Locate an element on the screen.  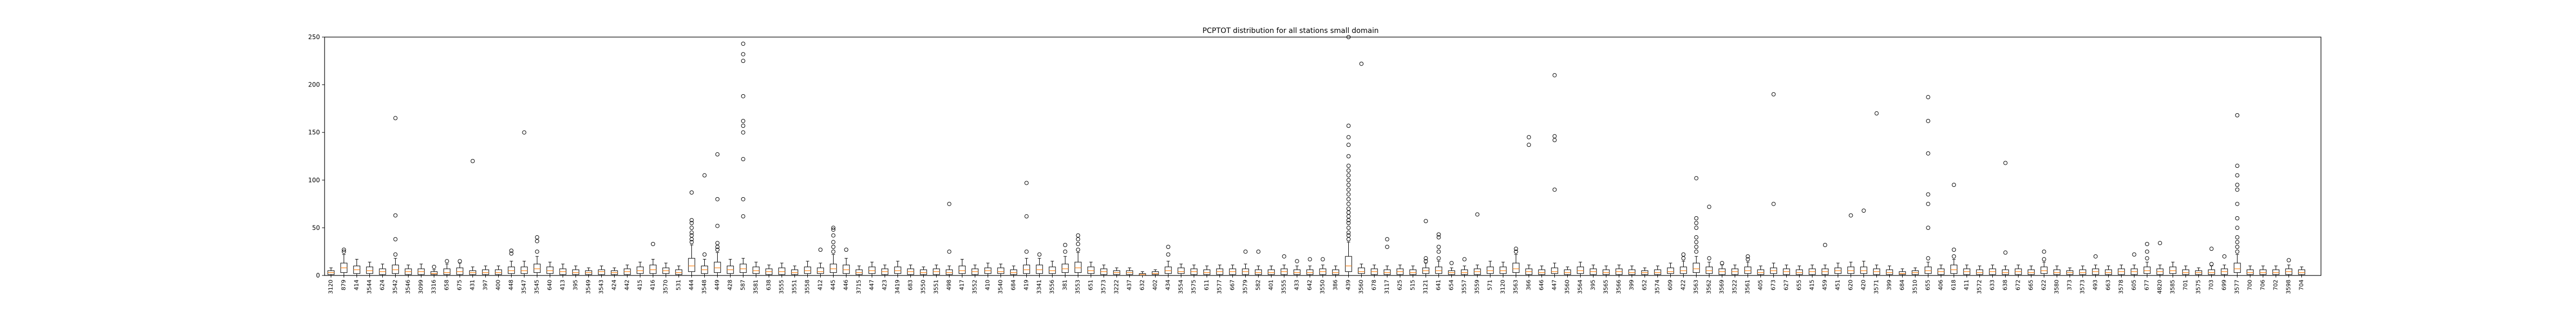
x-tick-label: 433 is located at coordinates (1297, 285).